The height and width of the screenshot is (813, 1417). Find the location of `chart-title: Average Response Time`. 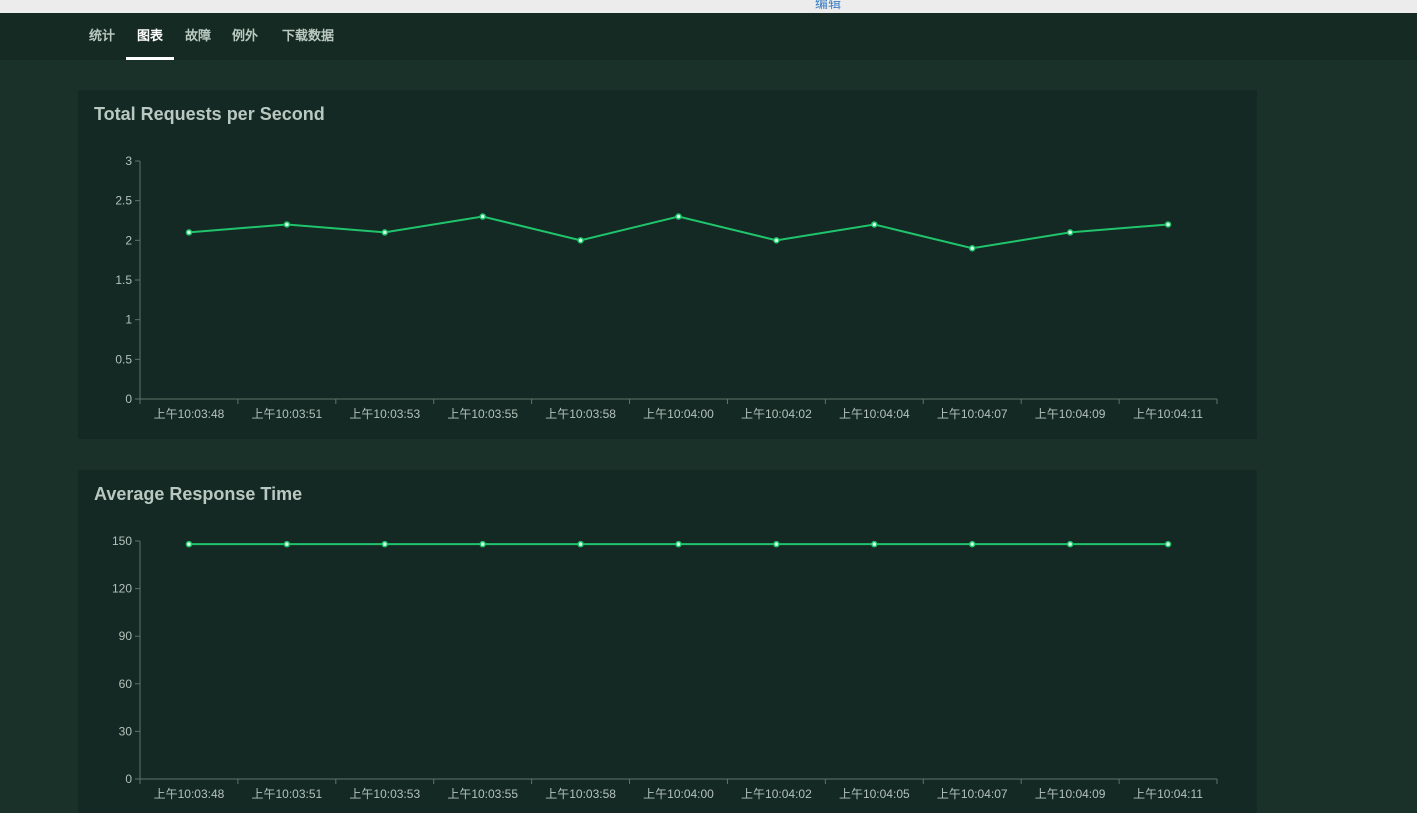

chart-title: Average Response Time is located at coordinates (198, 494).